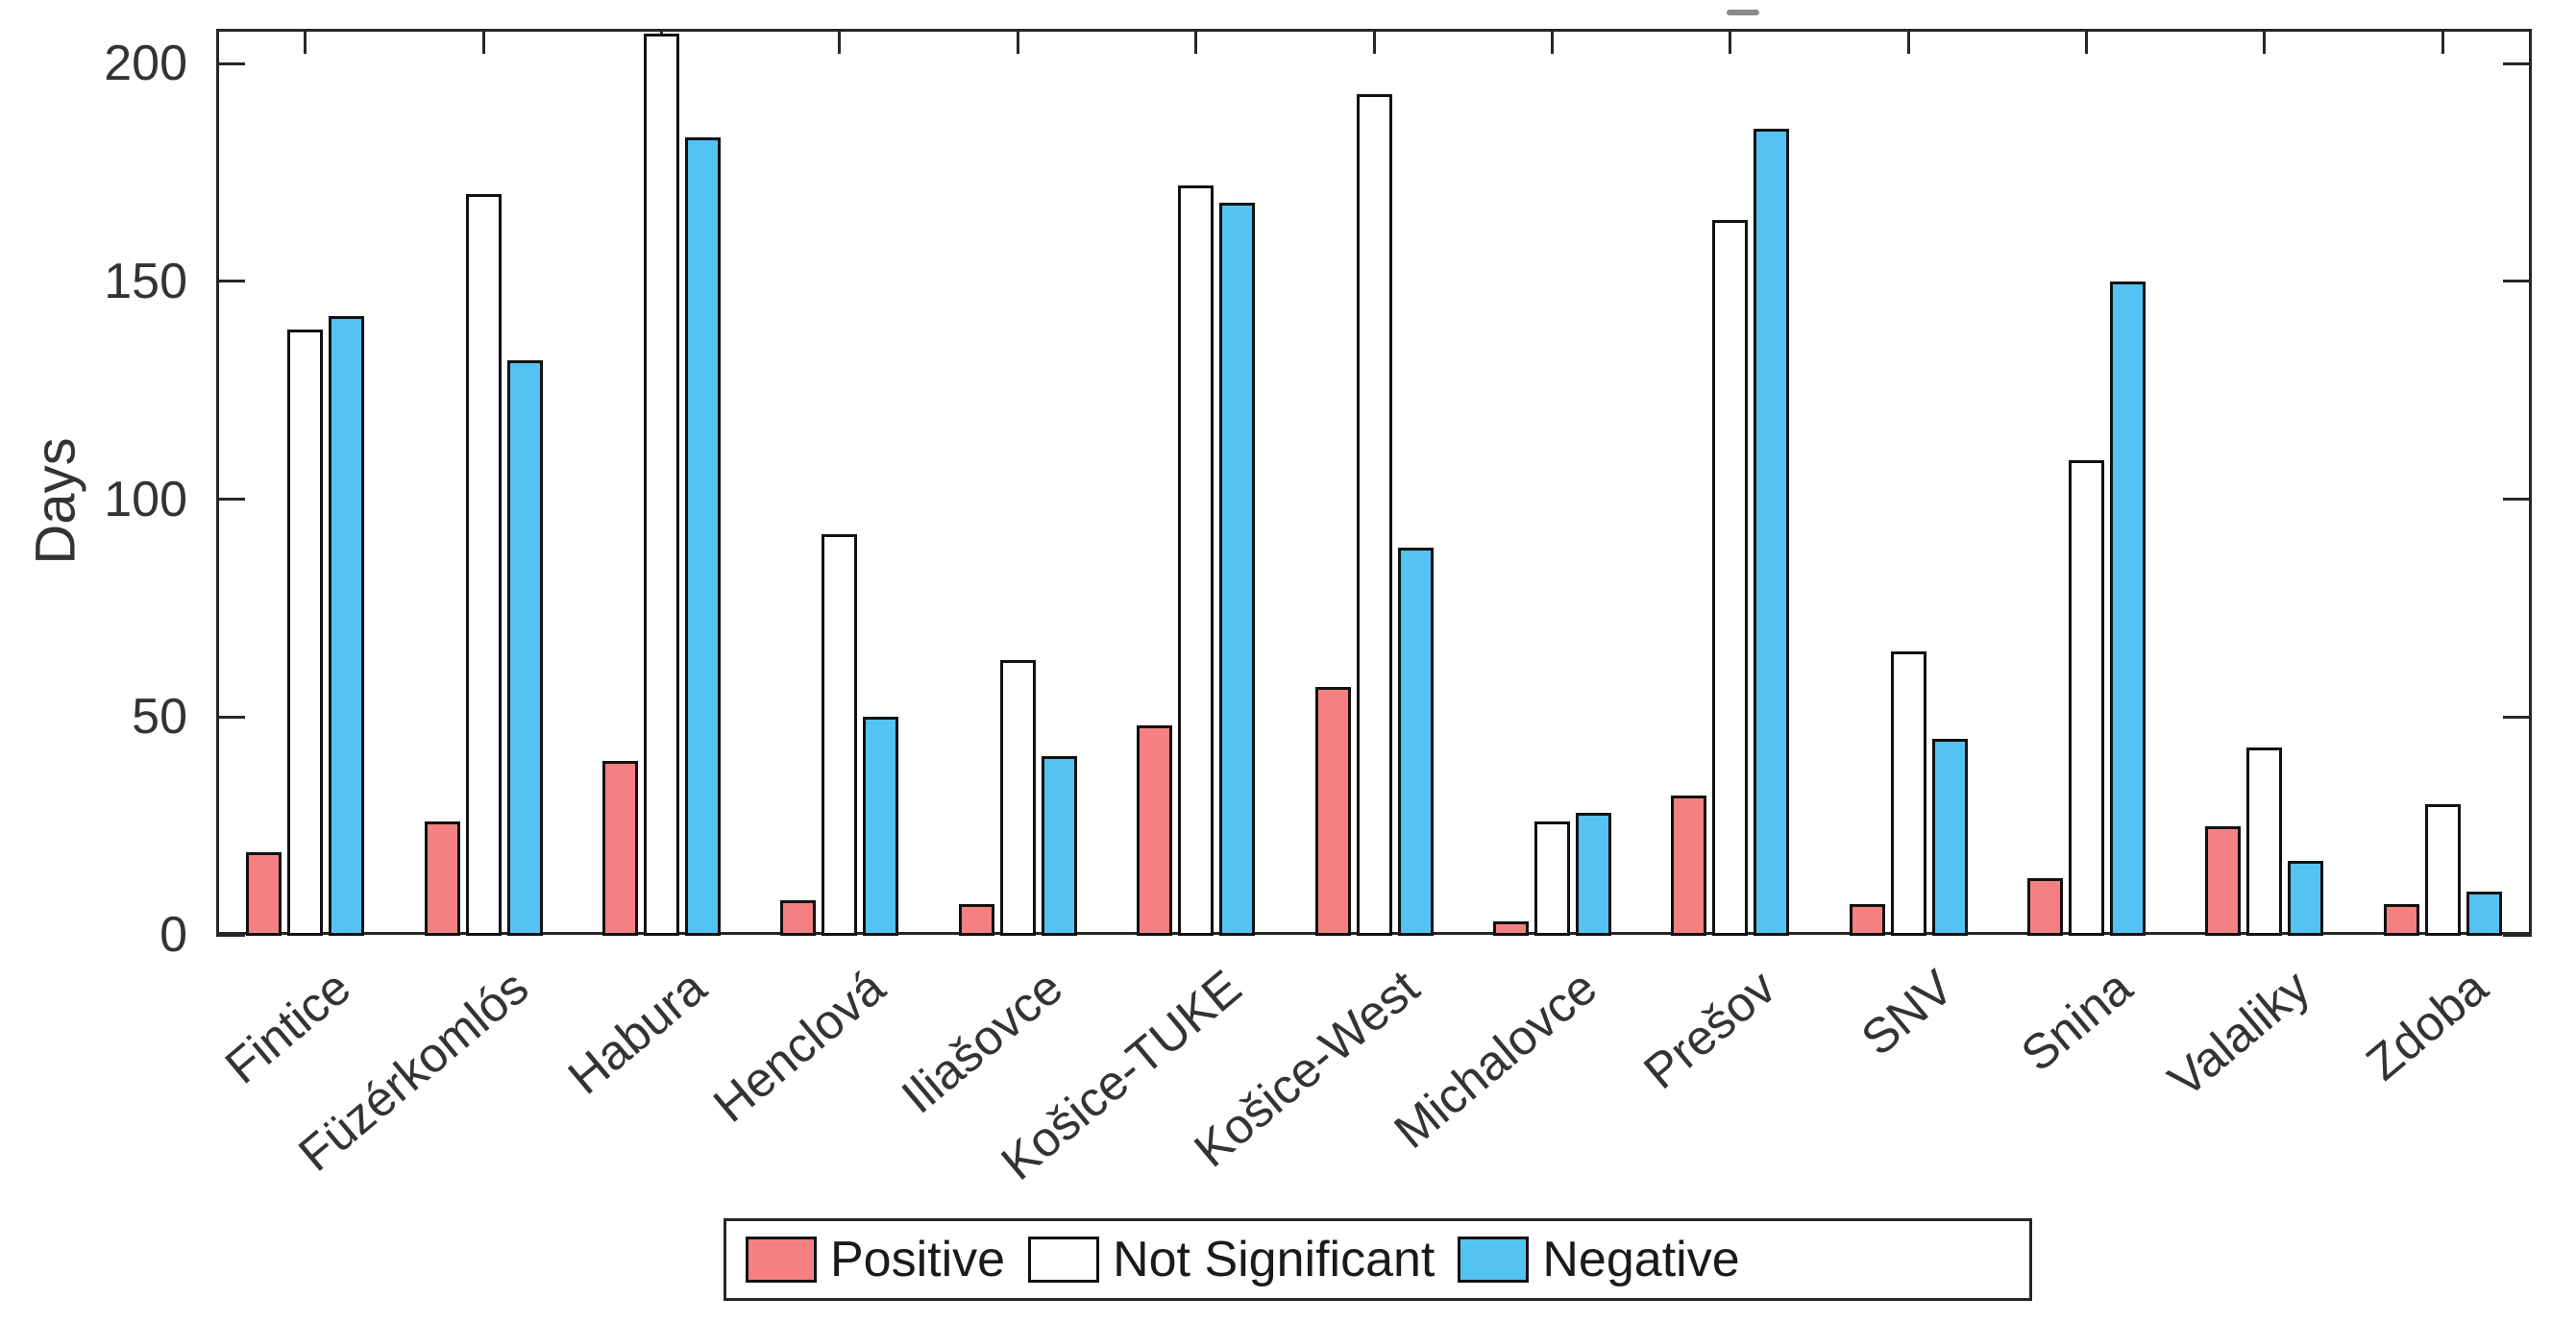 The width and height of the screenshot is (2576, 1323). I want to click on x-tick-label: SNV, so click(1907, 1013).